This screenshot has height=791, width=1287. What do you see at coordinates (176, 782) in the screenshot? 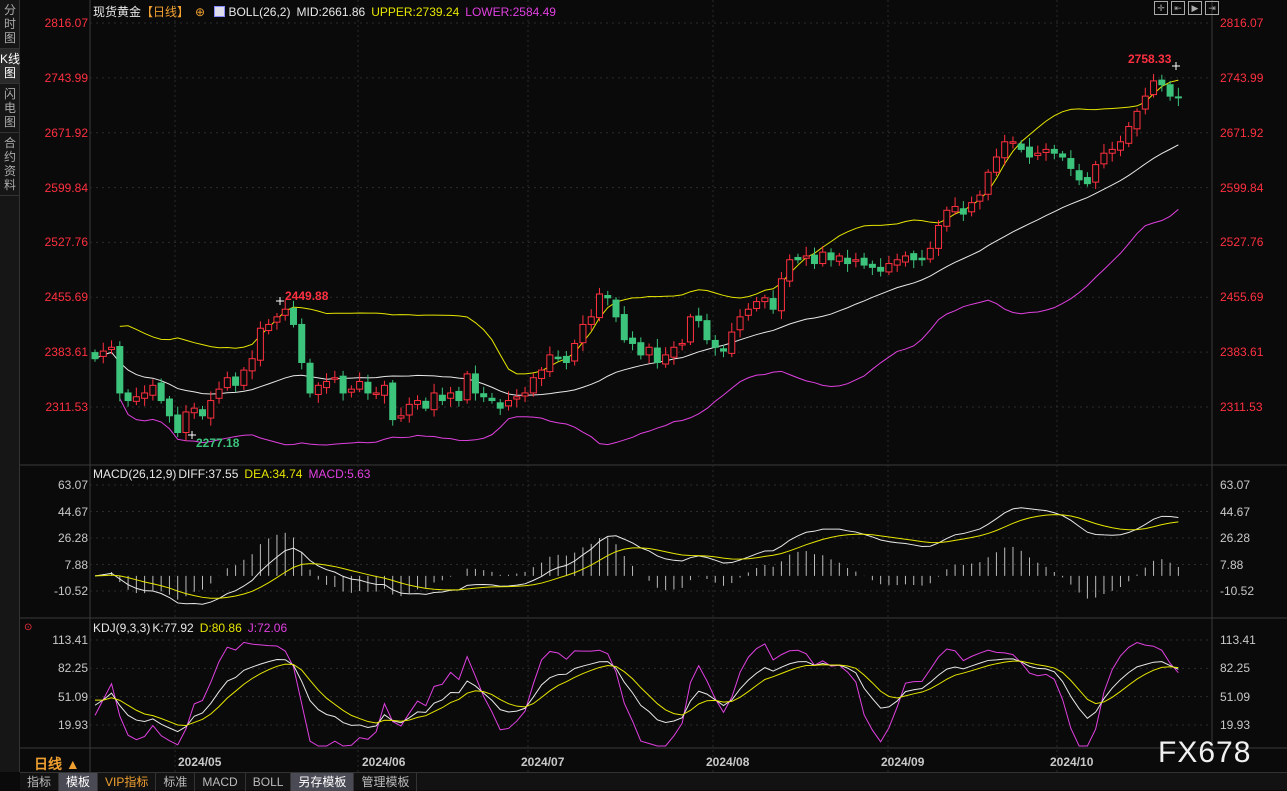
I see `tab-standard: 标准` at bounding box center [176, 782].